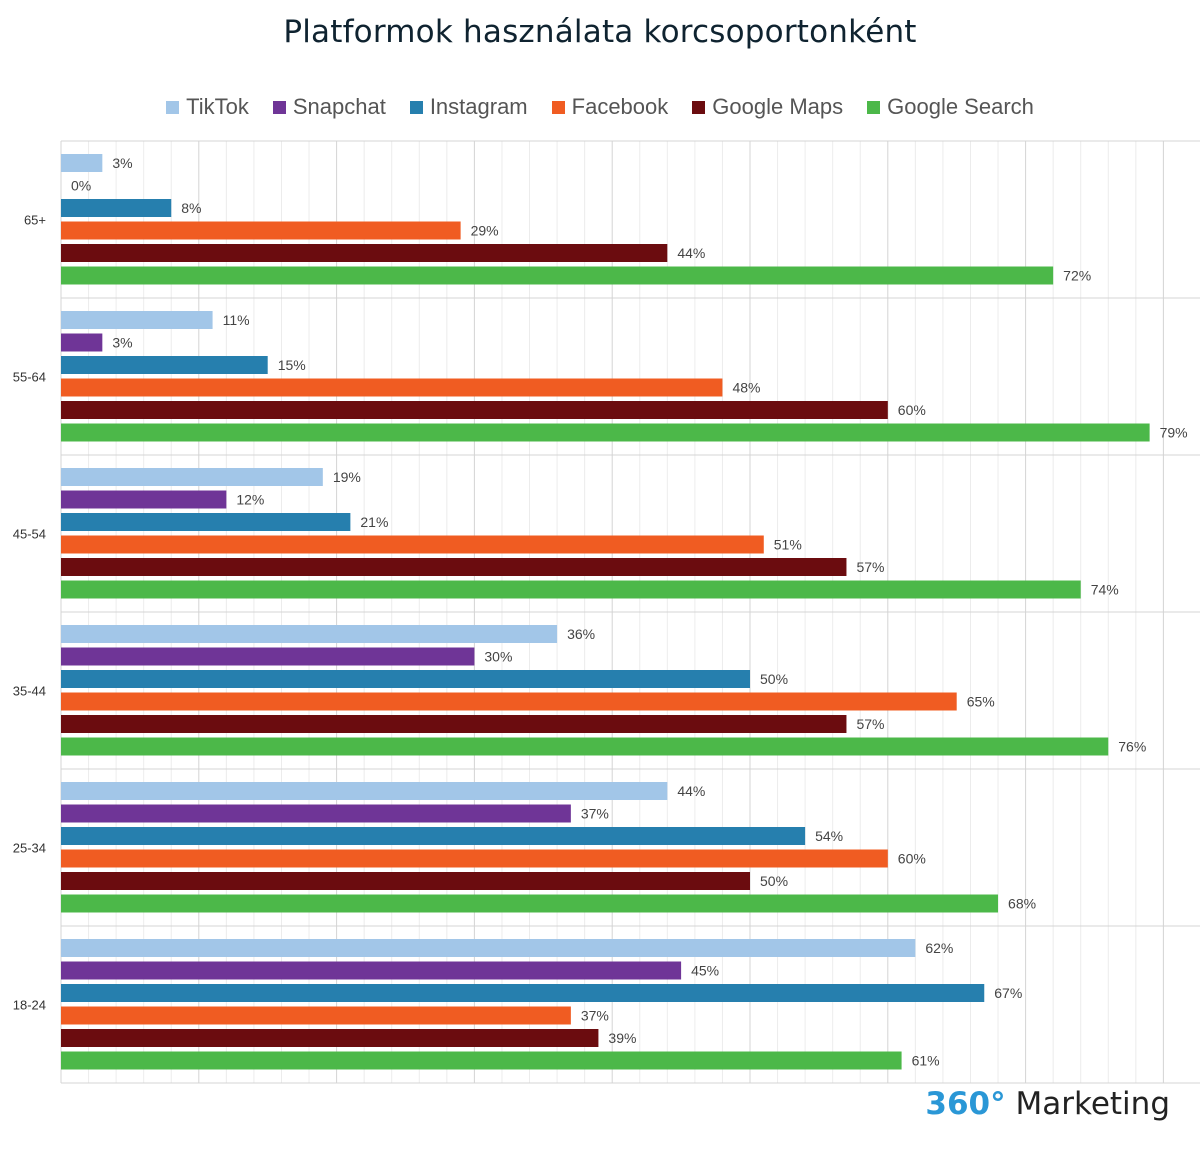 This screenshot has height=1155, width=1200. What do you see at coordinates (29, 691) in the screenshot?
I see `category-label: 35-44` at bounding box center [29, 691].